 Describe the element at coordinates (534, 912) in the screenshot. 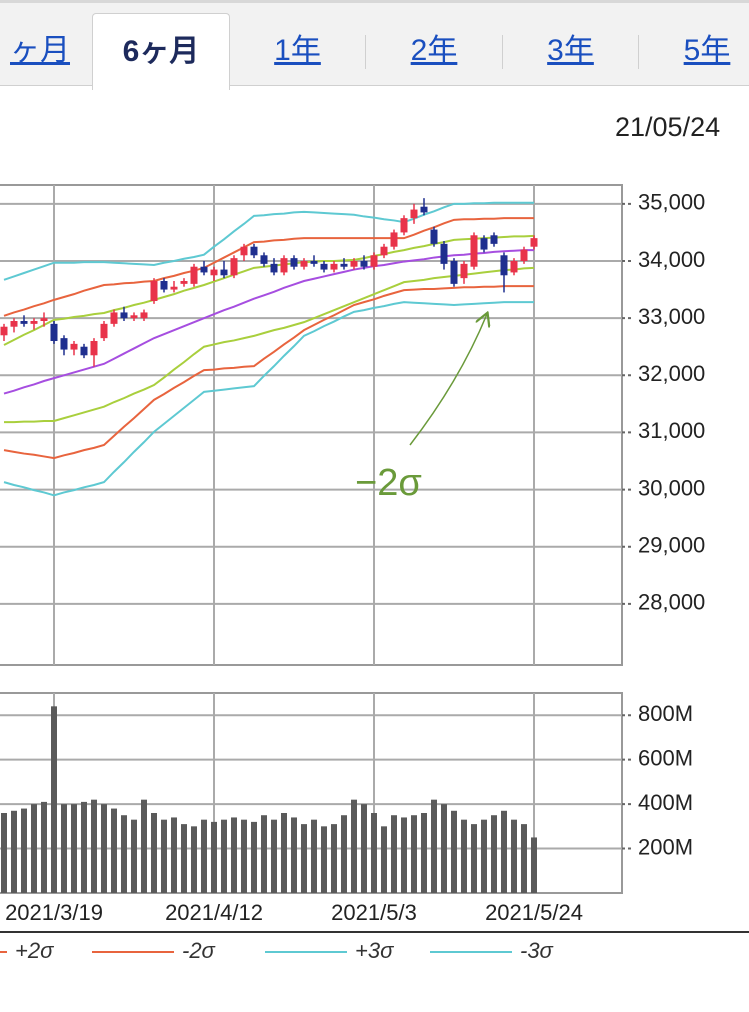

I see `x-tick-label: 2021/5/24` at that location.